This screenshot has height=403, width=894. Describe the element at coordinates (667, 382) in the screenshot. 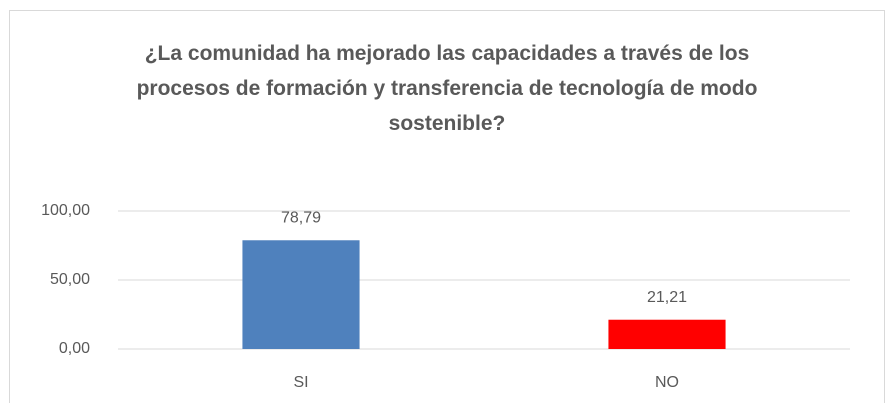

I see `x-tick-label: NO` at that location.